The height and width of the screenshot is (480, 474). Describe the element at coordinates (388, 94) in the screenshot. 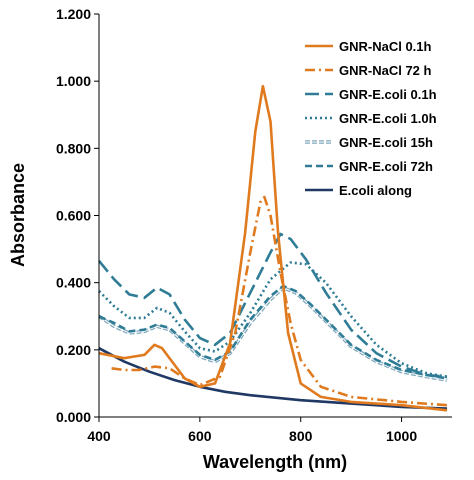

I see `legend-label: GNR-E.coli 0.1h` at that location.